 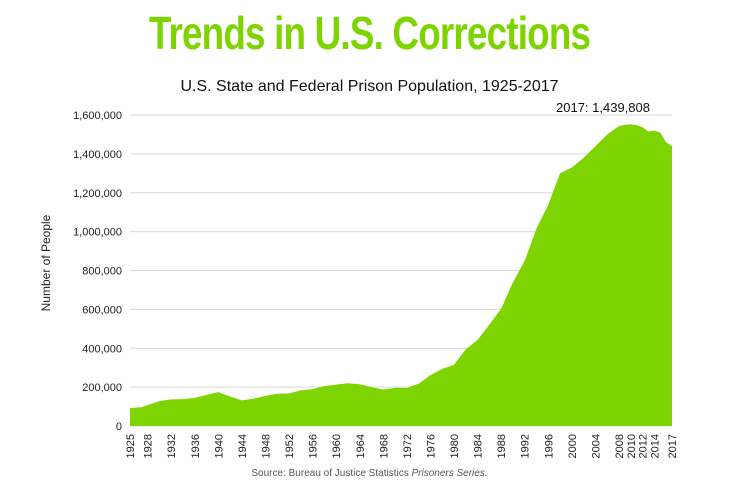 What do you see at coordinates (97, 116) in the screenshot?
I see `y-tick-label: 1,600,000` at bounding box center [97, 116].